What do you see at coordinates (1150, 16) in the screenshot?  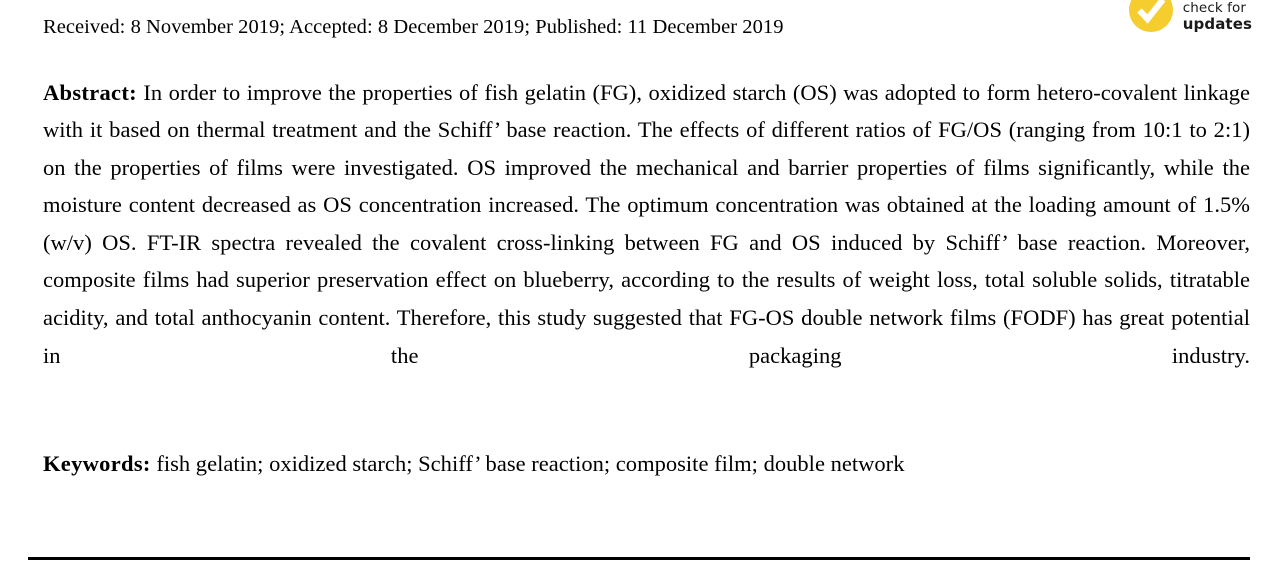 I see `check-circle-icon` at bounding box center [1150, 16].